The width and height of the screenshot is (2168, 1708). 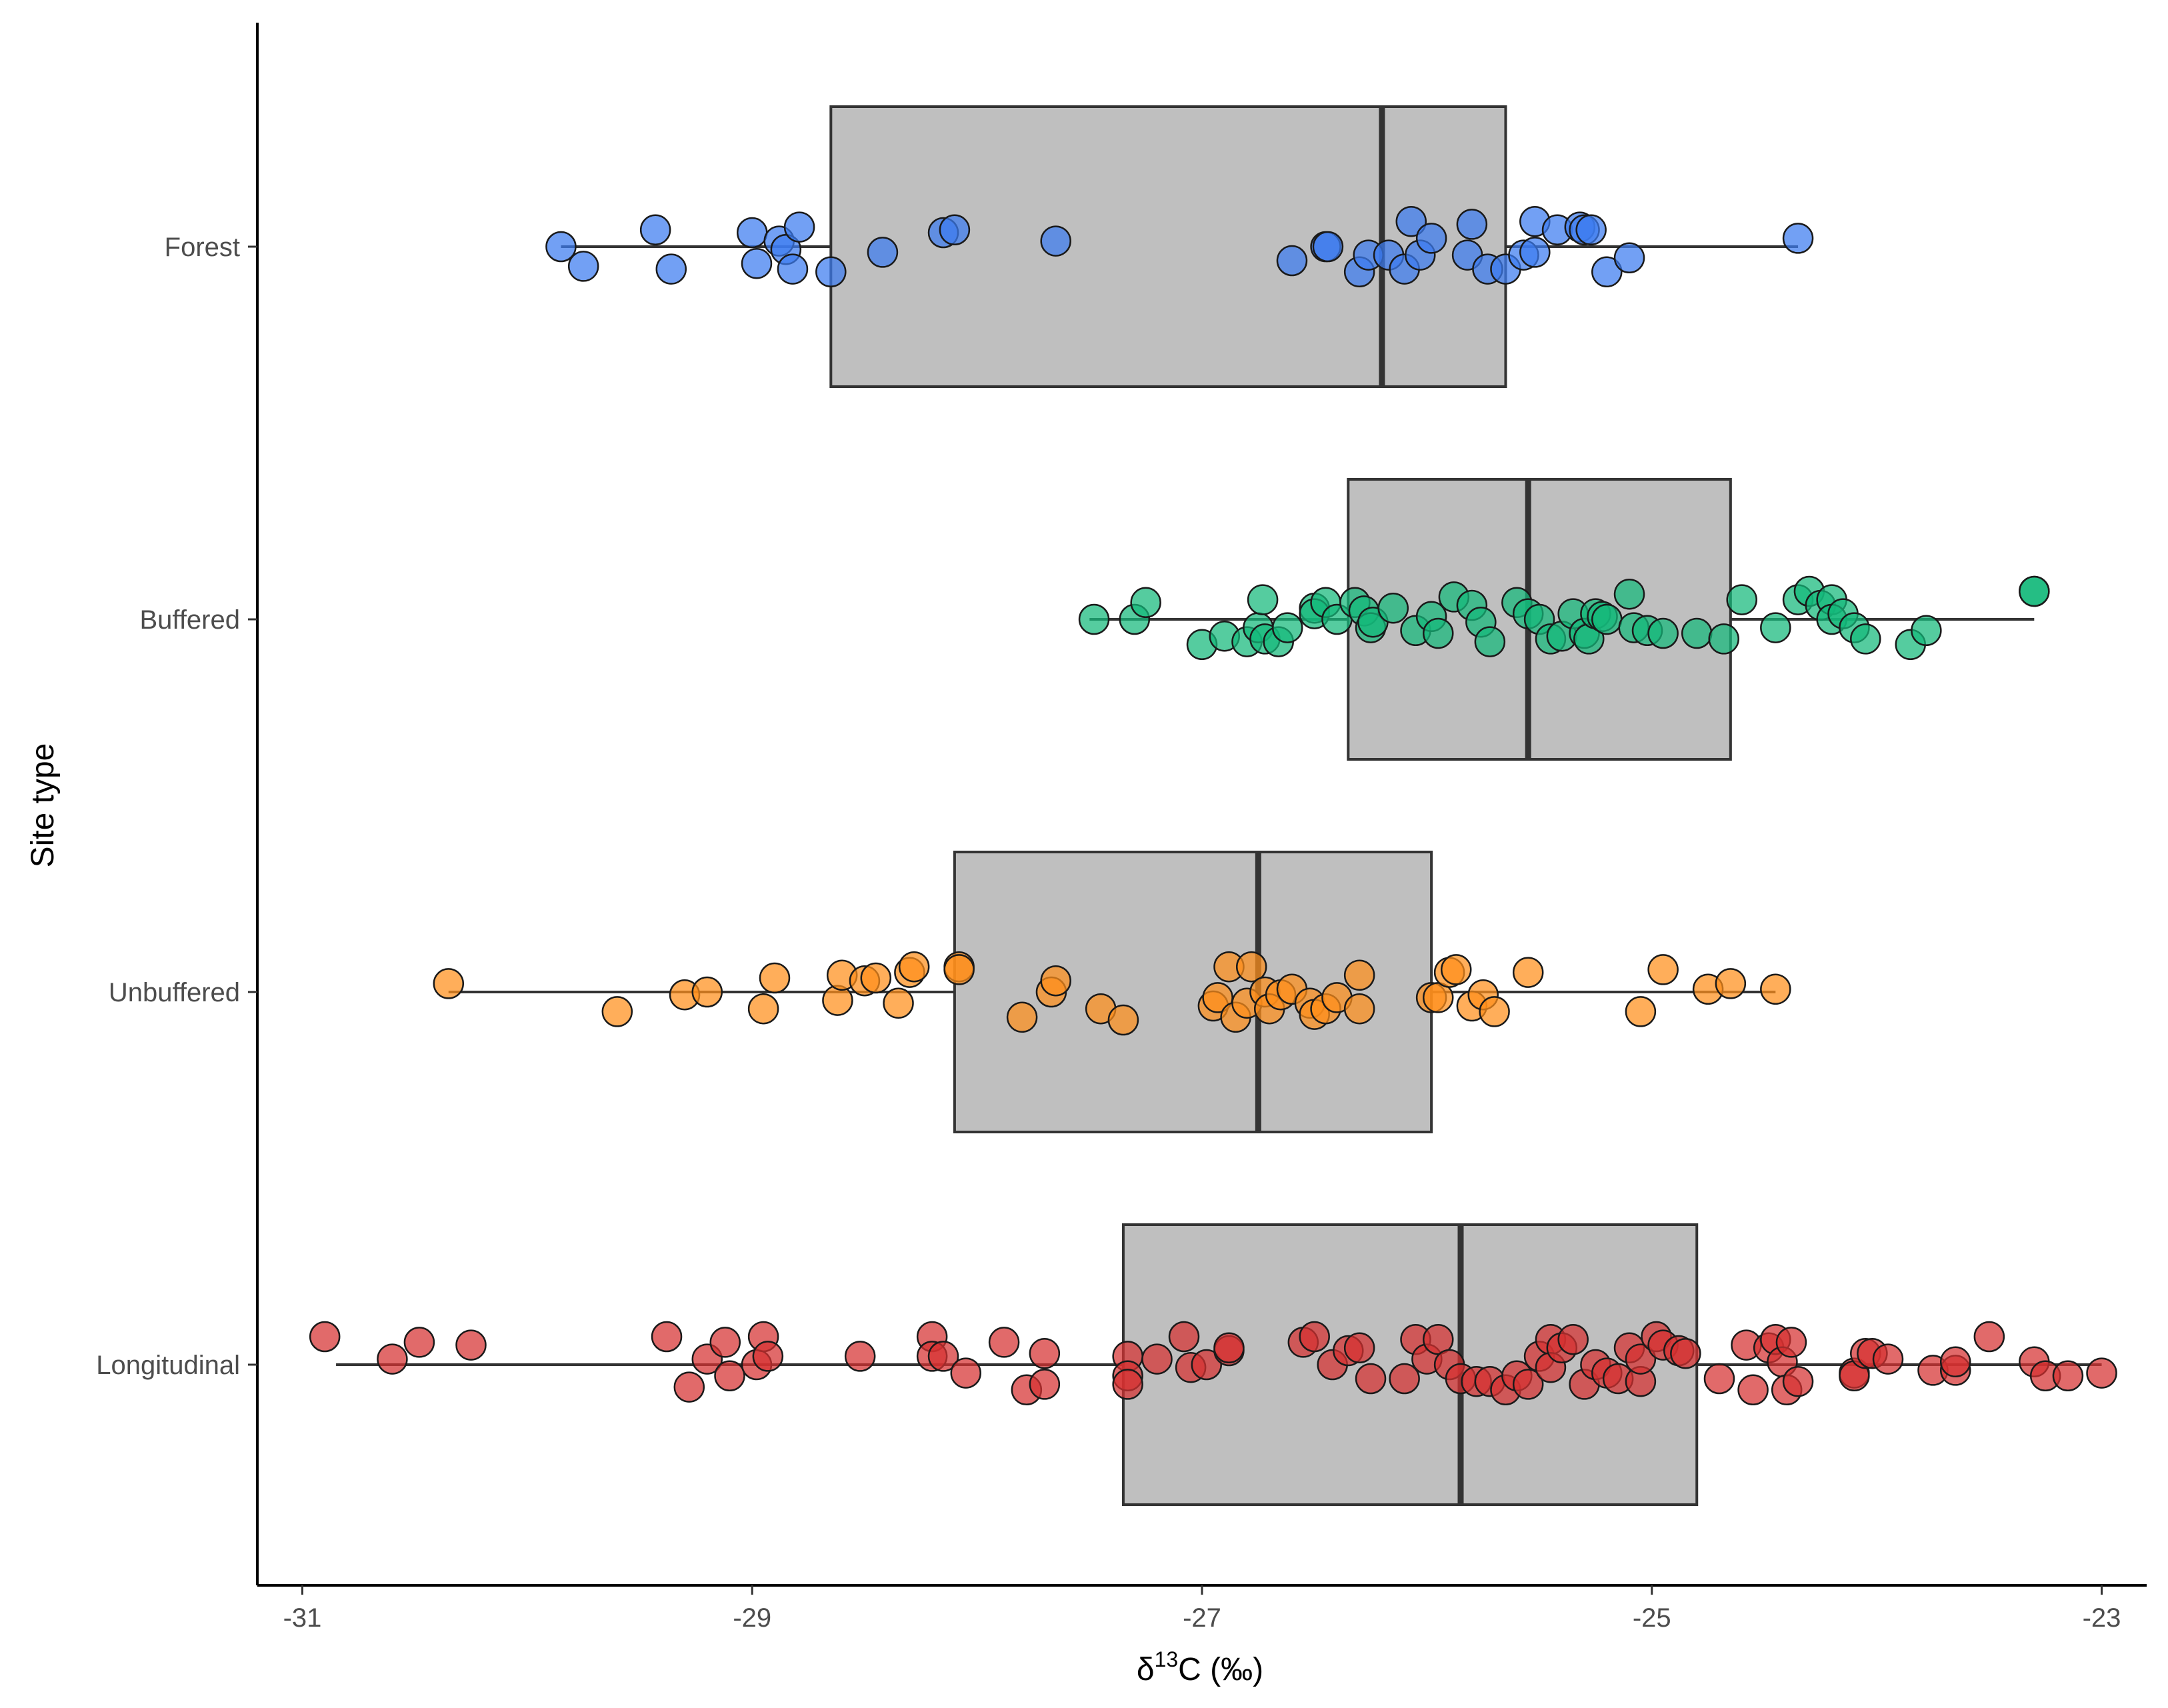 What do you see at coordinates (168, 1365) in the screenshot?
I see `y-tick-label-longitudinal: Longitudinal` at bounding box center [168, 1365].